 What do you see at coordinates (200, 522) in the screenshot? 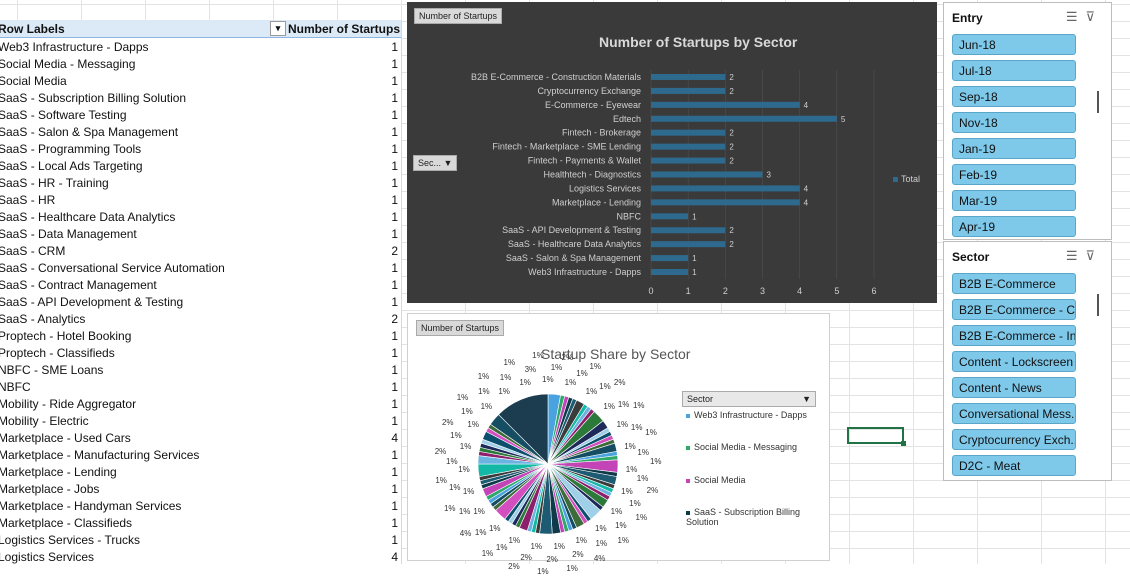
I see `pivot-row: Marketplace - Classifieds 1` at bounding box center [200, 522].